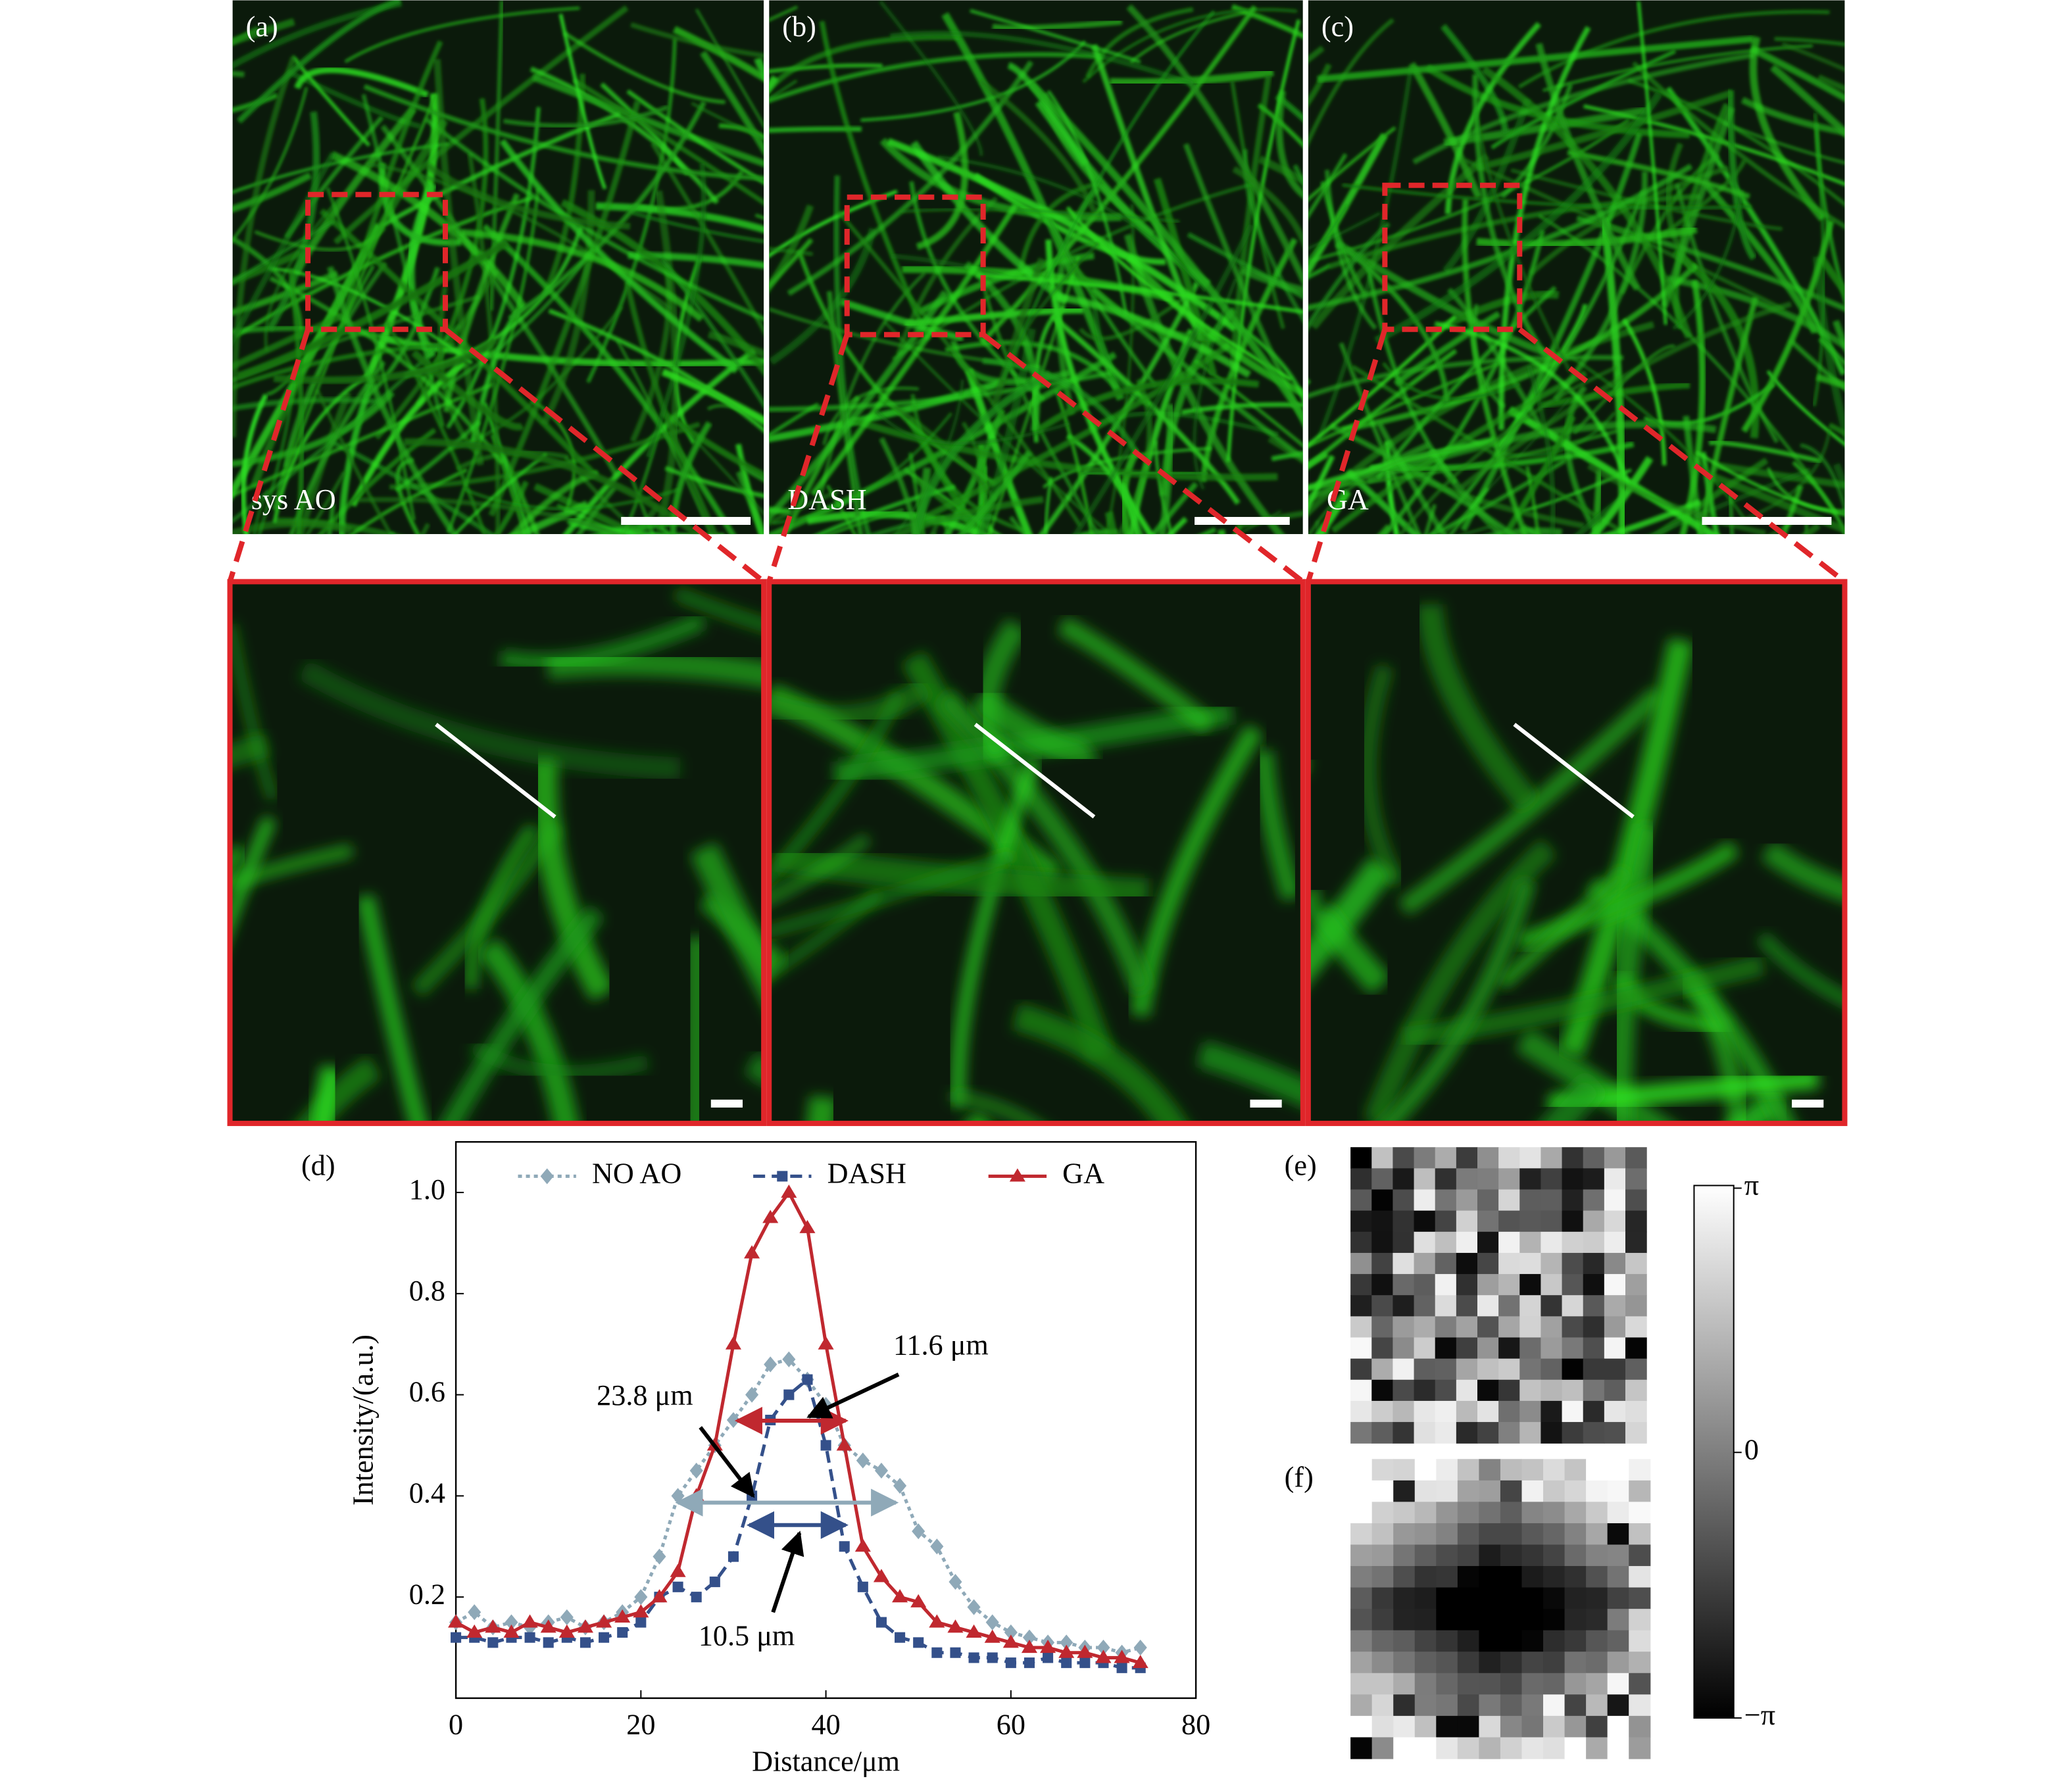 This screenshot has height=1787, width=2072. What do you see at coordinates (1301, 1165) in the screenshot?
I see `panel-label: (e)` at bounding box center [1301, 1165].